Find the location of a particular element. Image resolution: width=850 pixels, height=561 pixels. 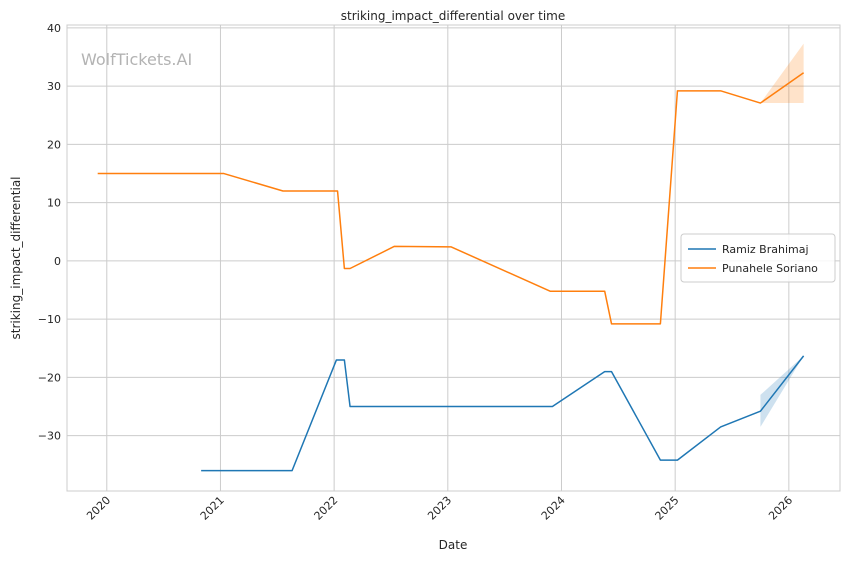

x-tick-label: 2025 is located at coordinates (667, 508).